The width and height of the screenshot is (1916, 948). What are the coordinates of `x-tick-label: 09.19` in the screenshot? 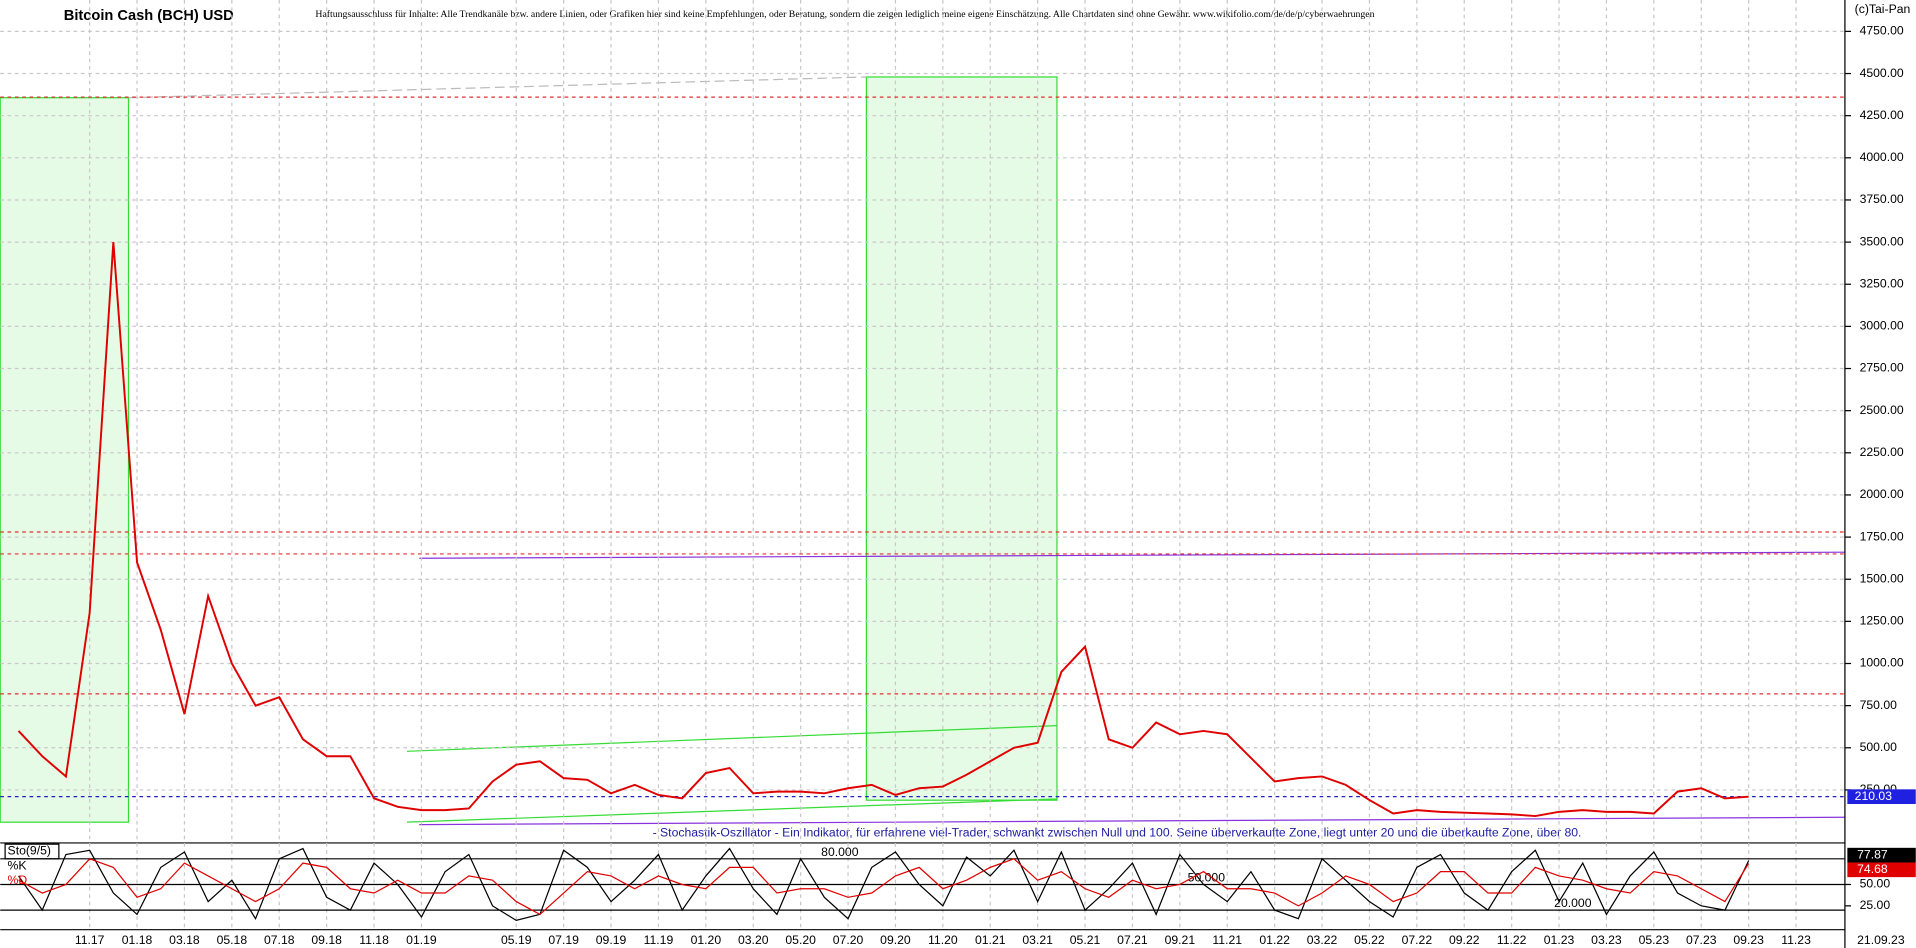 It's located at (611, 940).